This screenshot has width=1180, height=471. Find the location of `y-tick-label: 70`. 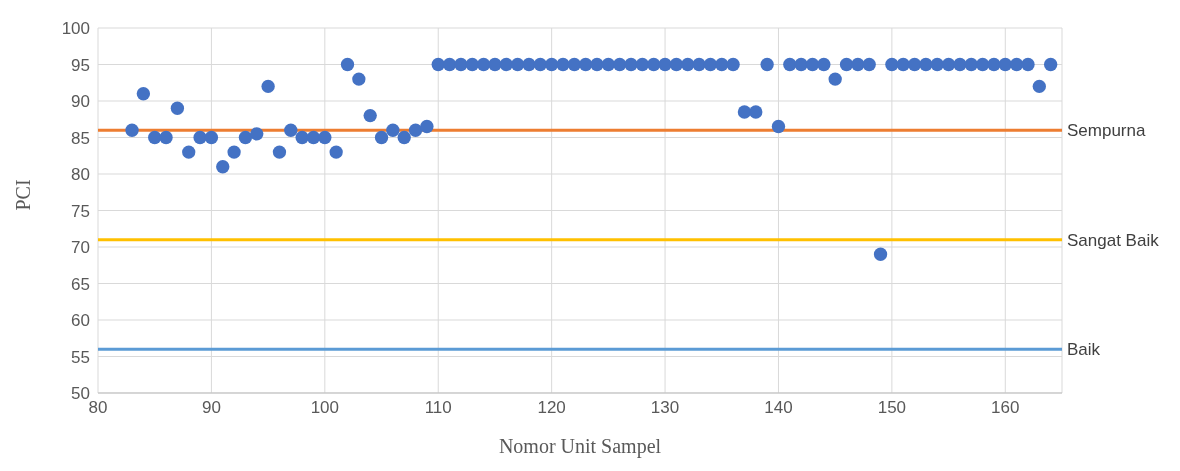

y-tick-label: 70 is located at coordinates (80, 248).